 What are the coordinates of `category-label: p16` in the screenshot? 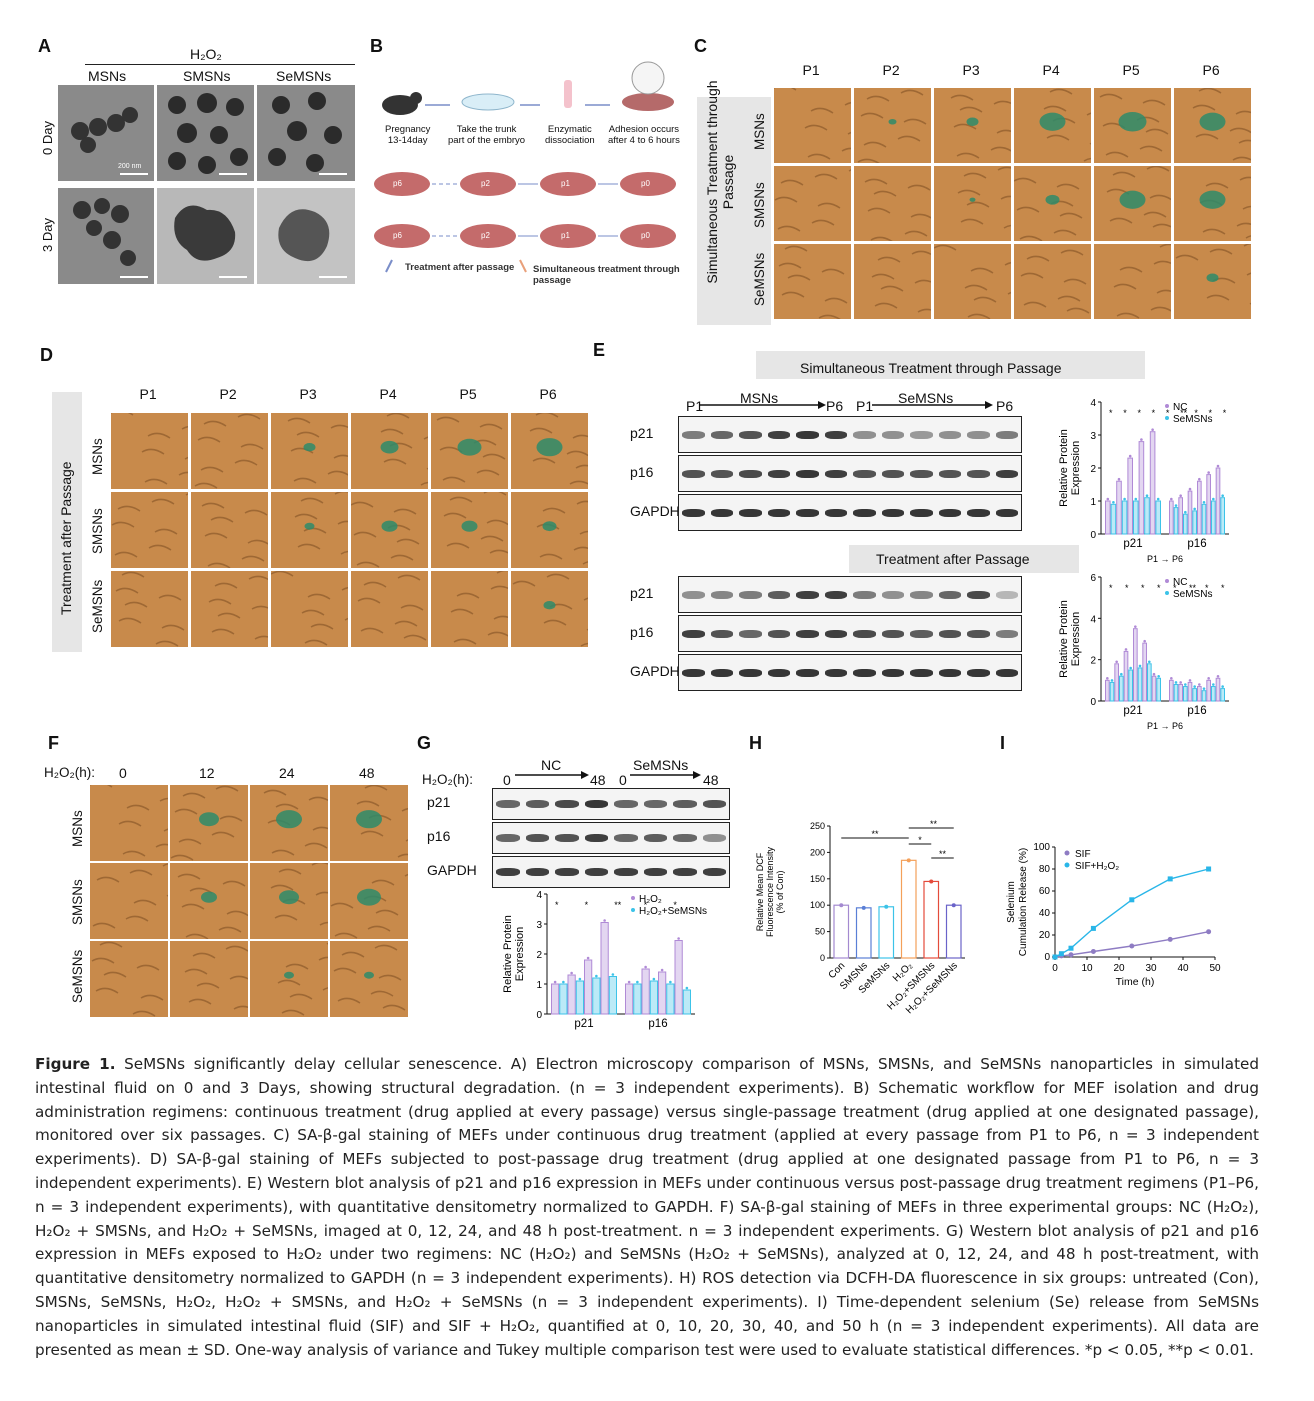 It's located at (1196, 544).